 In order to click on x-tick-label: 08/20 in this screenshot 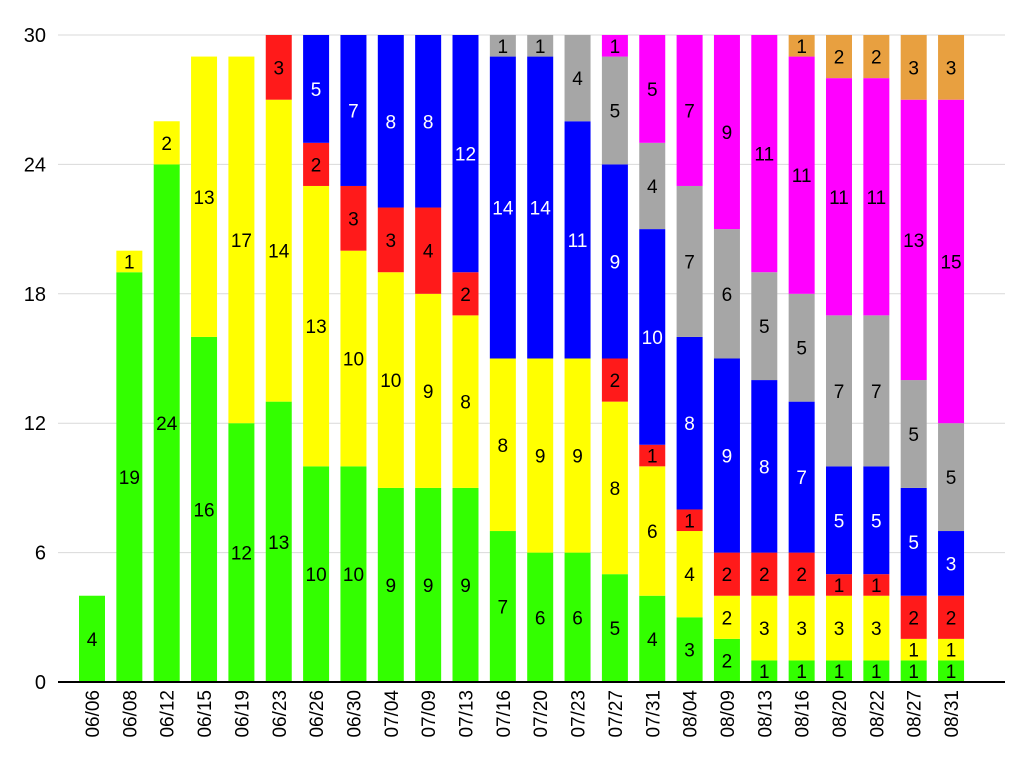, I will do `click(840, 714)`.